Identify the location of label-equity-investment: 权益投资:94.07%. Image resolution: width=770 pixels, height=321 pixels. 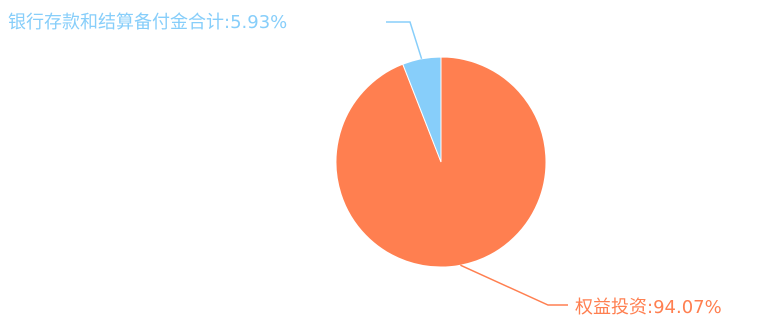
(648, 307).